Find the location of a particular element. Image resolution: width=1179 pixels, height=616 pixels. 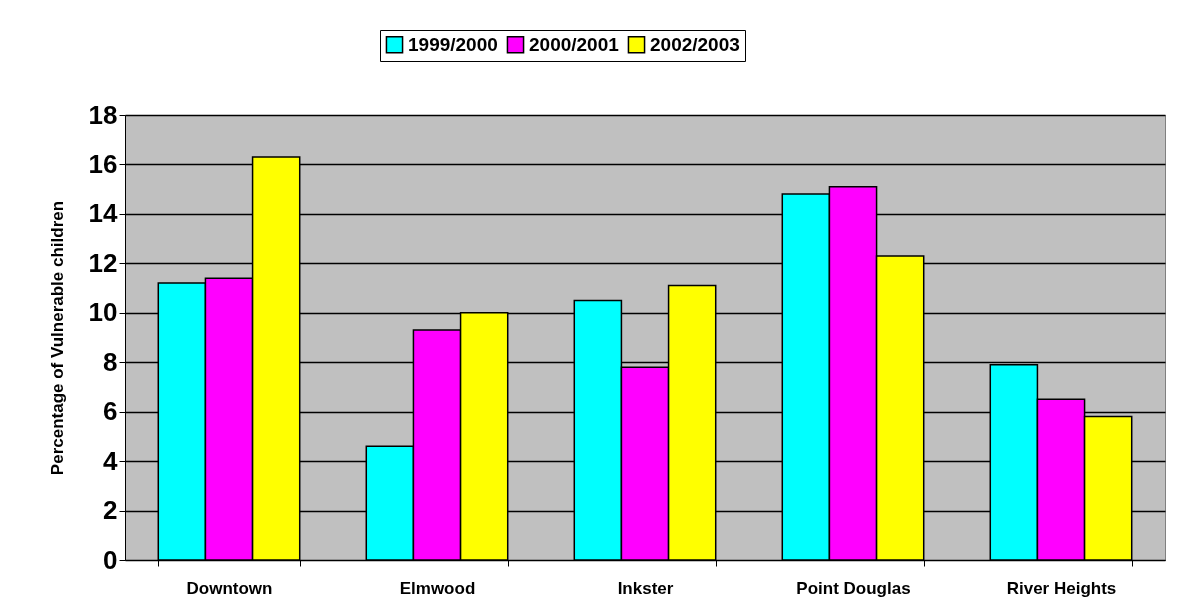

y-tick-label: 12 is located at coordinates (103, 262).